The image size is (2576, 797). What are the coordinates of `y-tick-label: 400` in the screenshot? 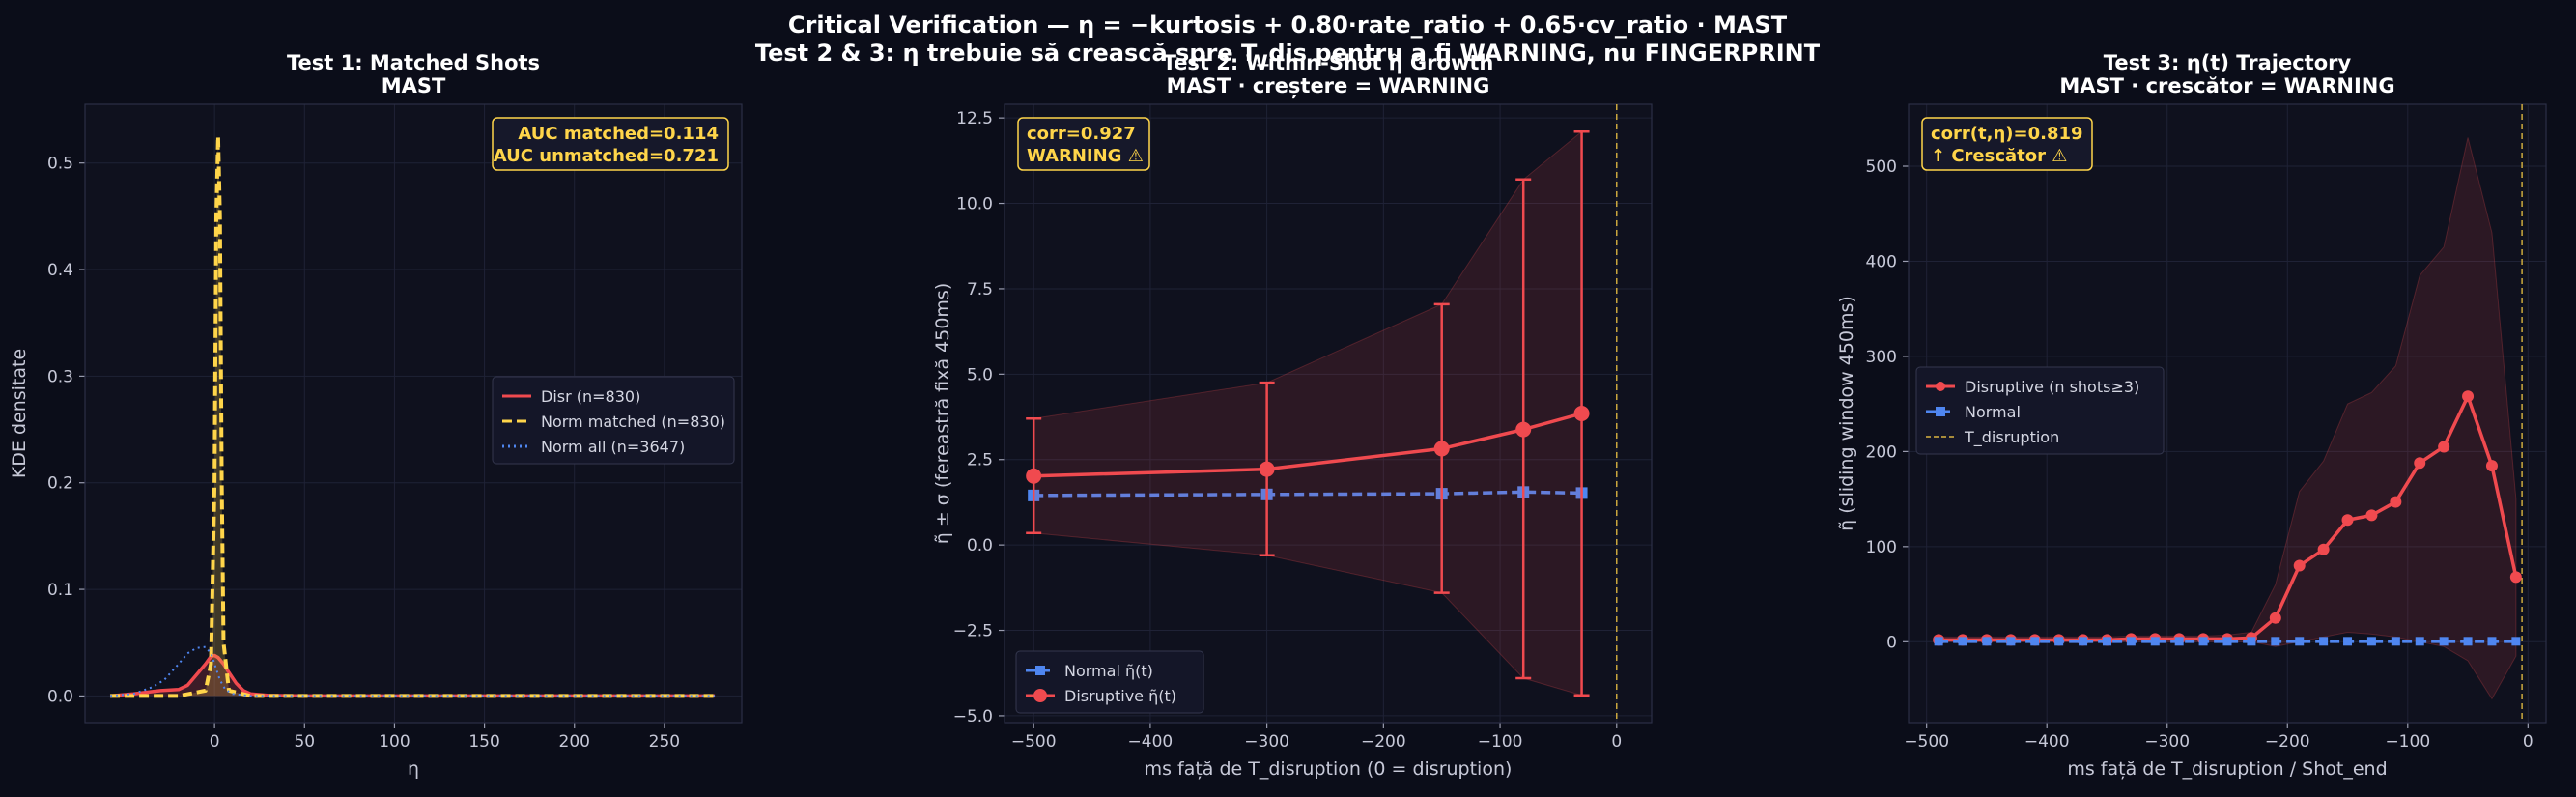 It's located at (1881, 261).